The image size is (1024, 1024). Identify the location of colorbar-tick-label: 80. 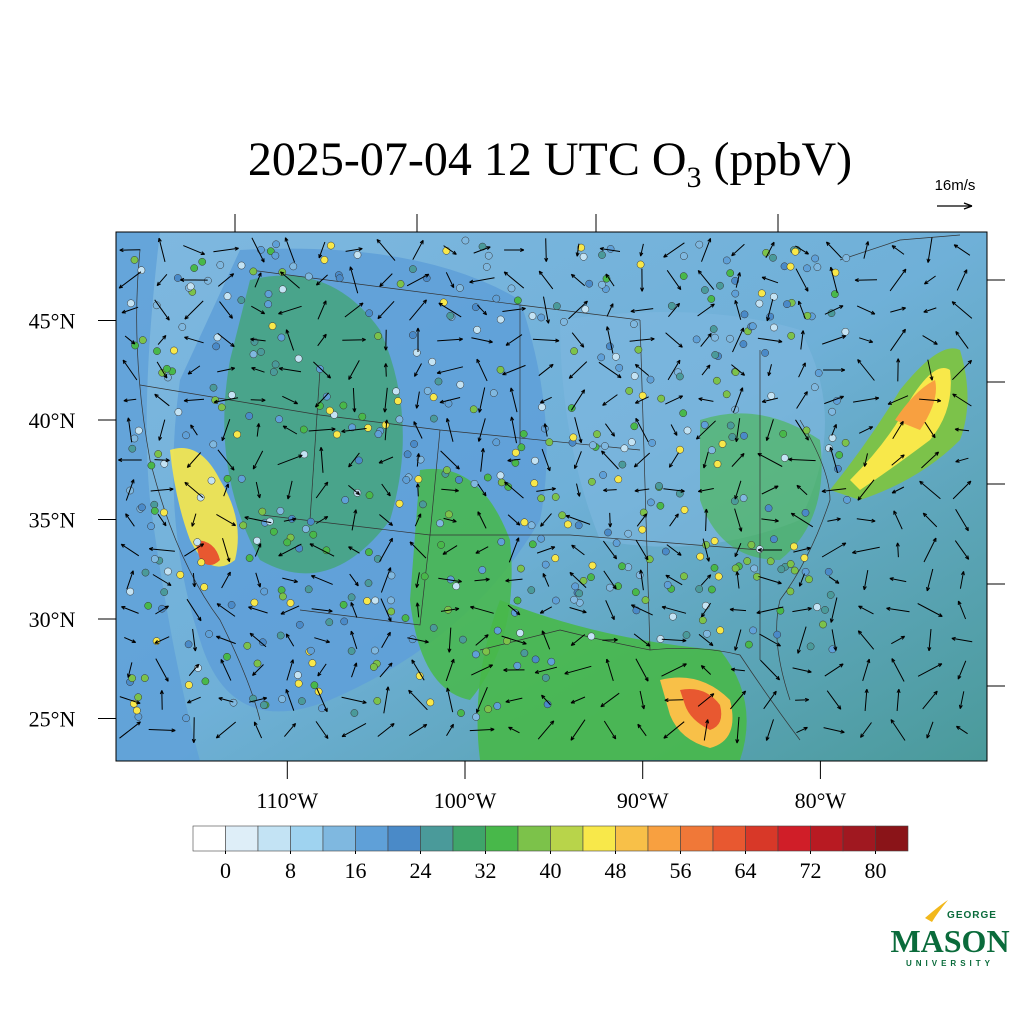
(876, 870).